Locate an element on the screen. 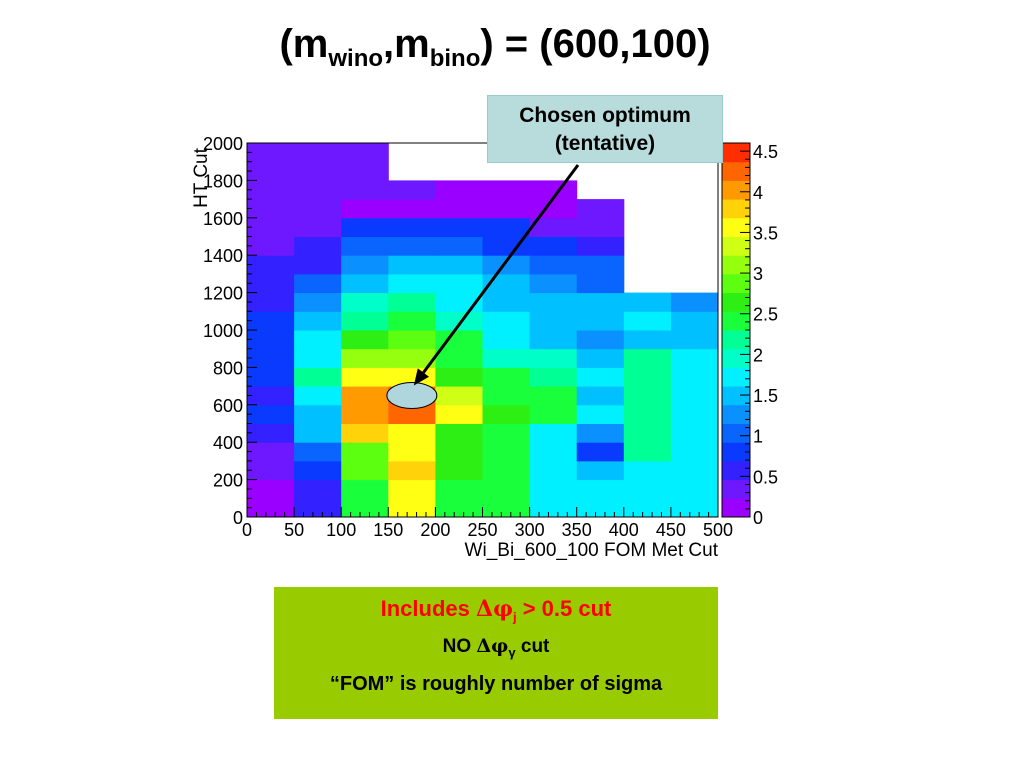 Image resolution: width=1024 pixels, height=768 pixels. callout-arrow is located at coordinates (501, 269).